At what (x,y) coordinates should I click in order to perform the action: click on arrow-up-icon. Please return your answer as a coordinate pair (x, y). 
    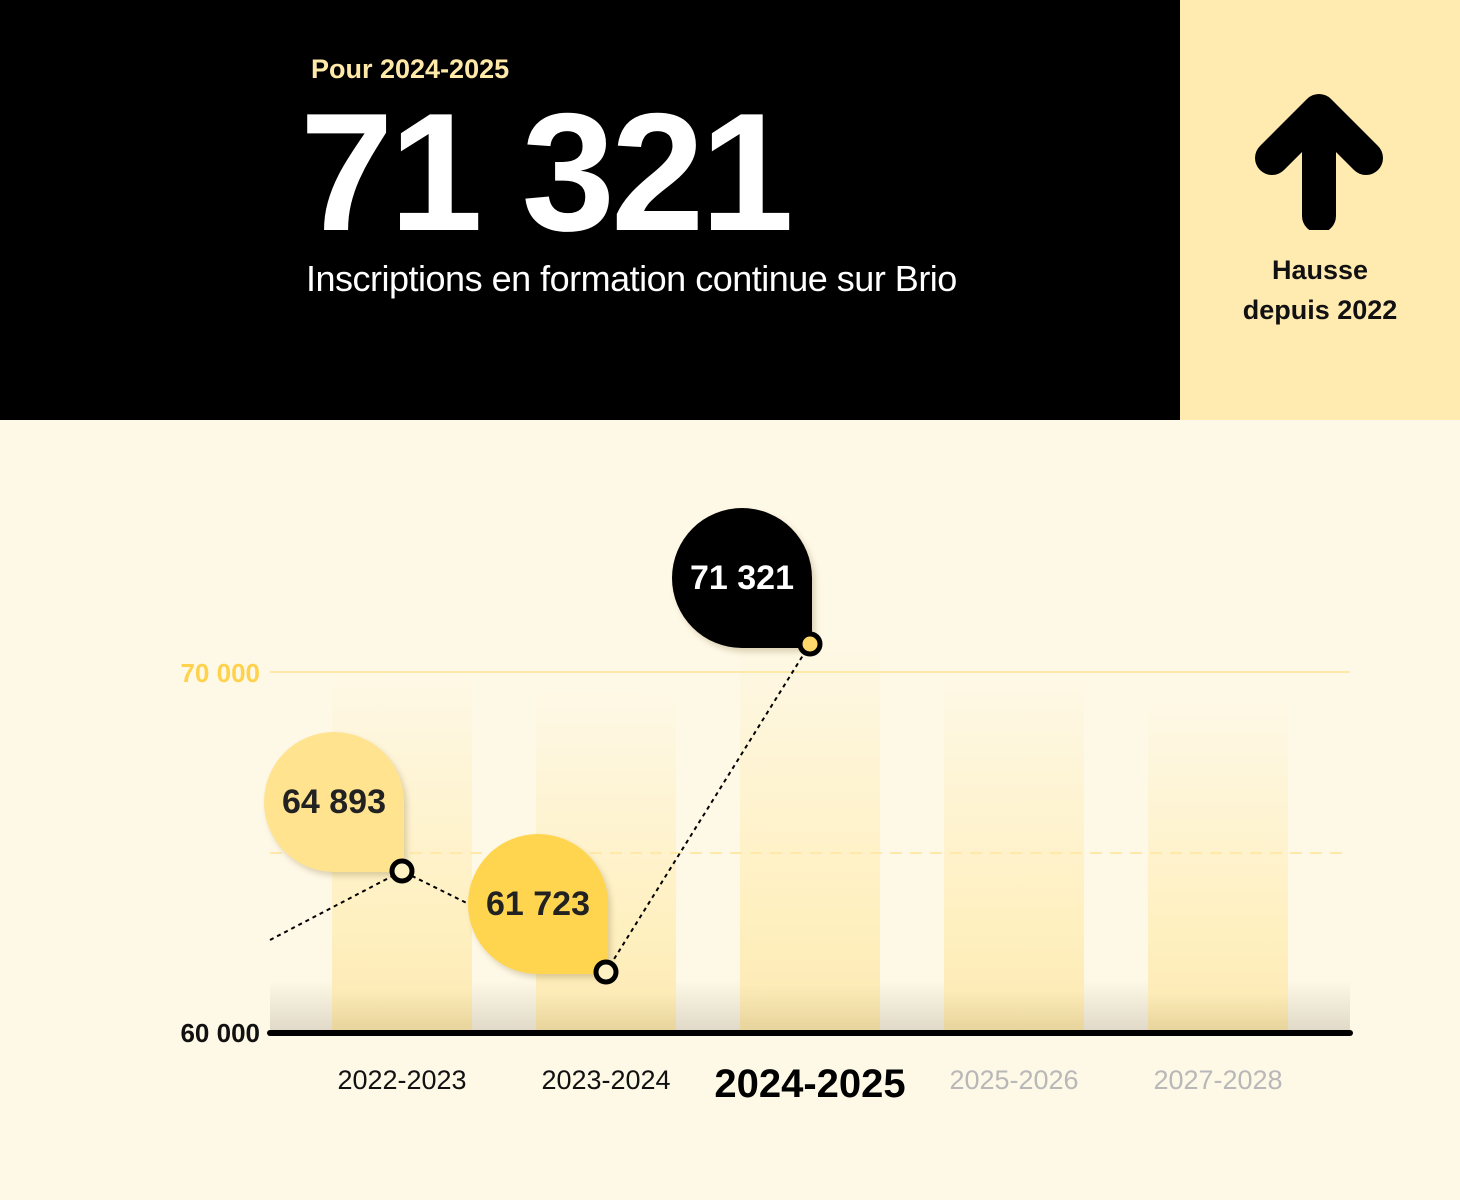
    Looking at the image, I should click on (1319, 162).